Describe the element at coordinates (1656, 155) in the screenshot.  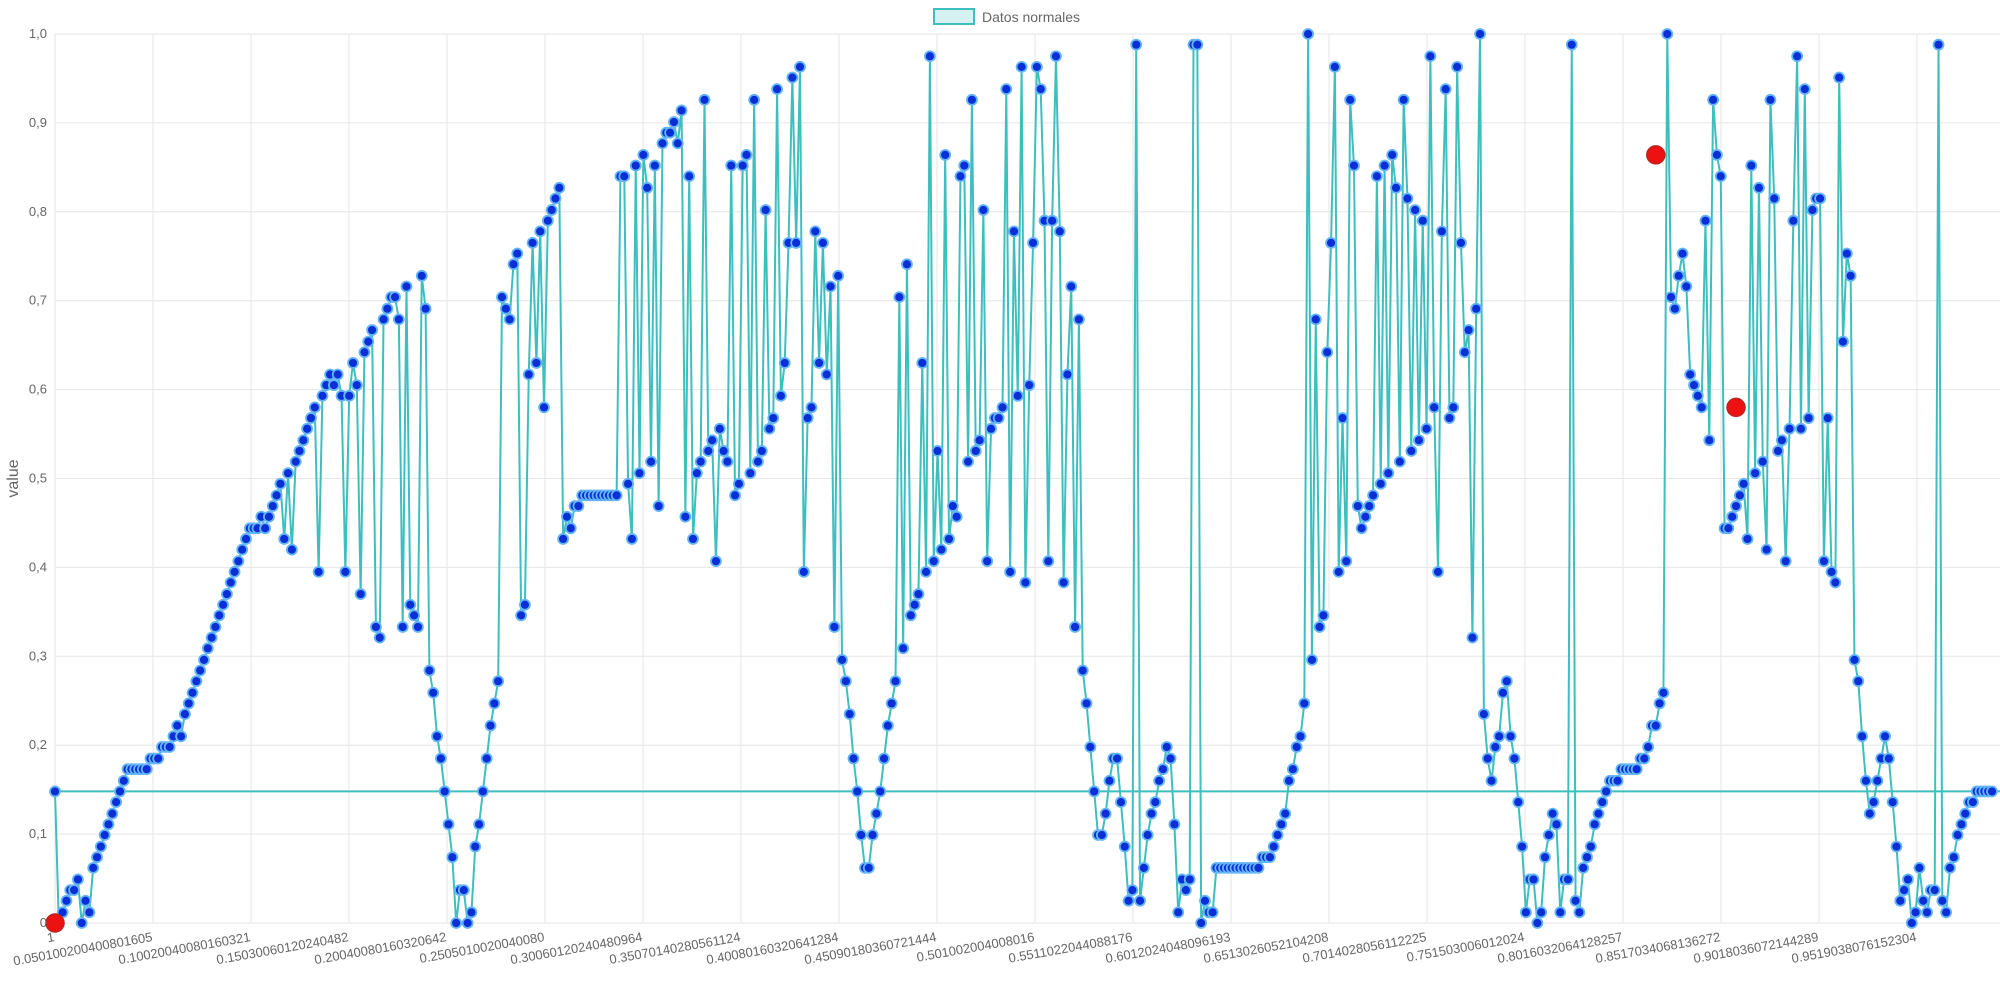
I see `anomaly-point` at that location.